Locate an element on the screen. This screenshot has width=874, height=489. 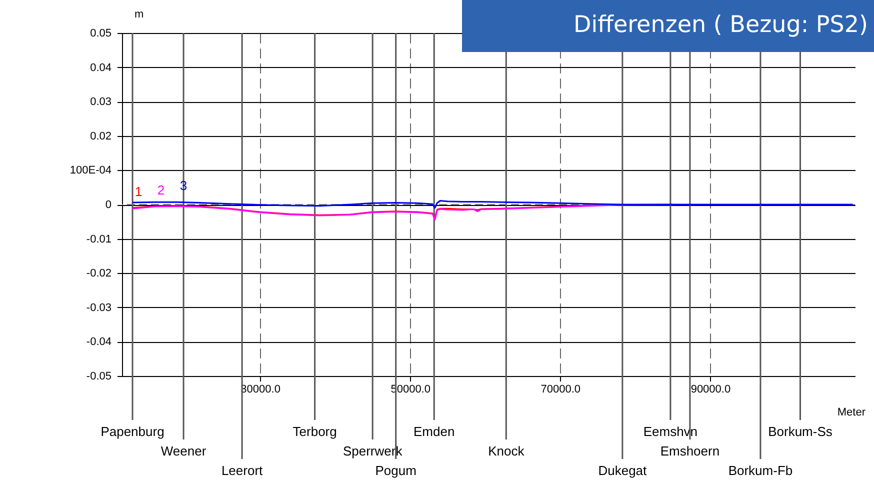
ref-line-label: Borkum-Fb is located at coordinates (760, 470).